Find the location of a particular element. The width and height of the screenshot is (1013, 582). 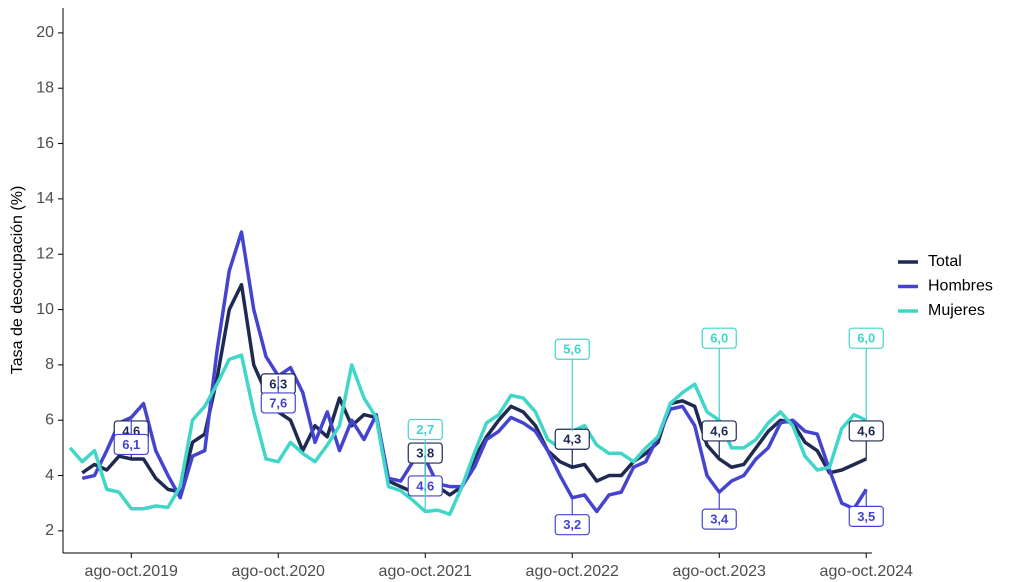

data-label: 3,5 is located at coordinates (866, 516).